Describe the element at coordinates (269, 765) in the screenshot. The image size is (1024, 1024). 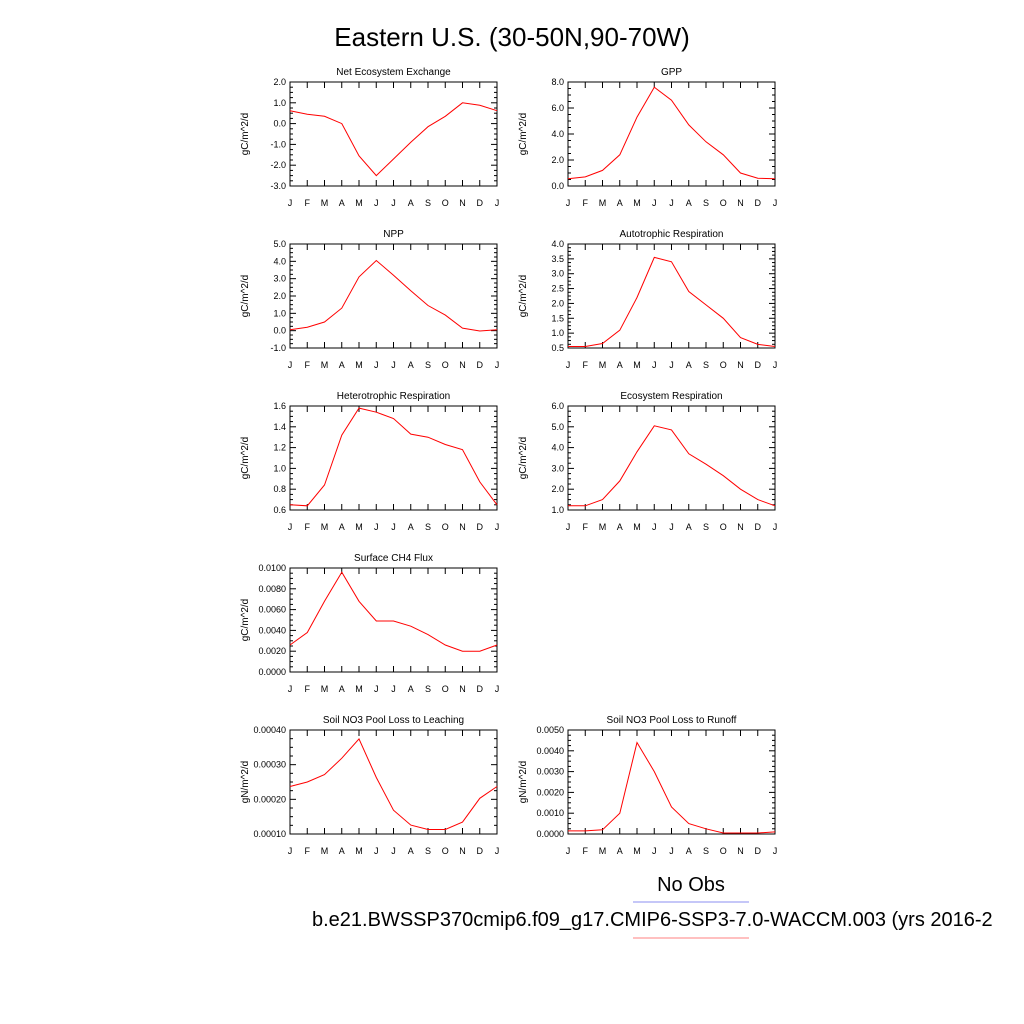
I see `y-tick-label: 0.00030` at that location.